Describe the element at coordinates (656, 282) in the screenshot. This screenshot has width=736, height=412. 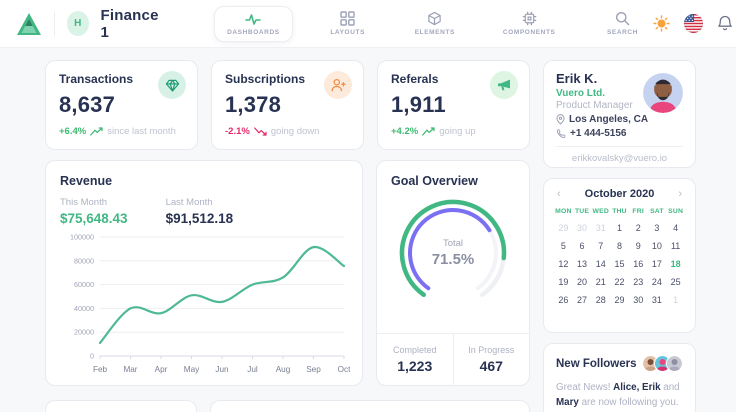
I see `calendar-day: 24` at that location.